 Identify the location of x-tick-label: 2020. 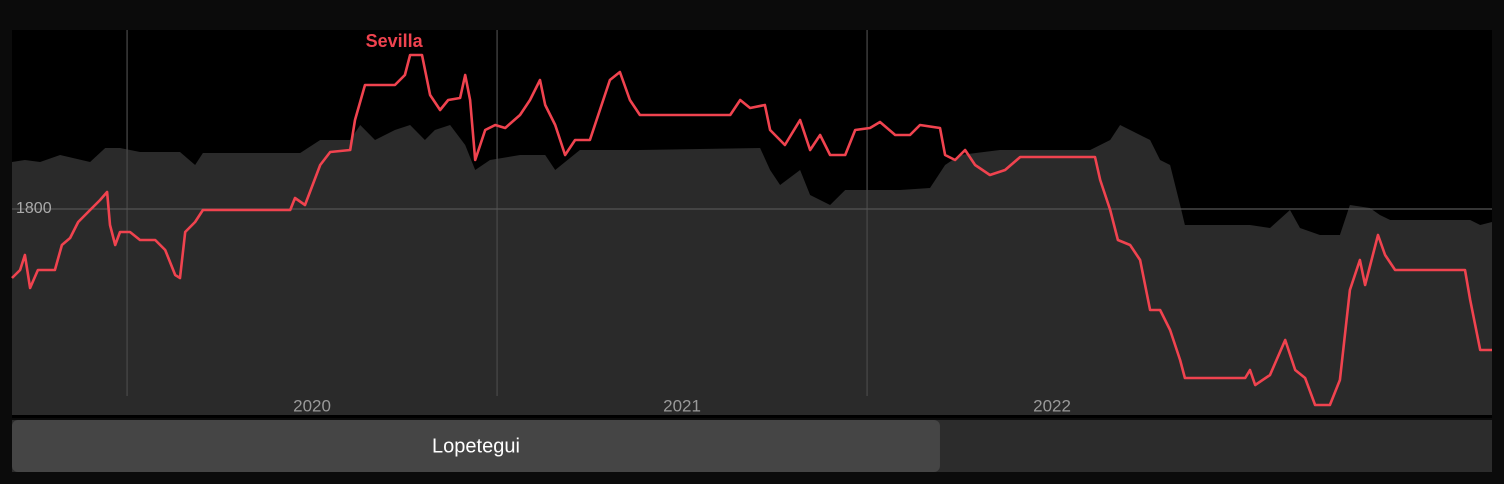
(312, 405).